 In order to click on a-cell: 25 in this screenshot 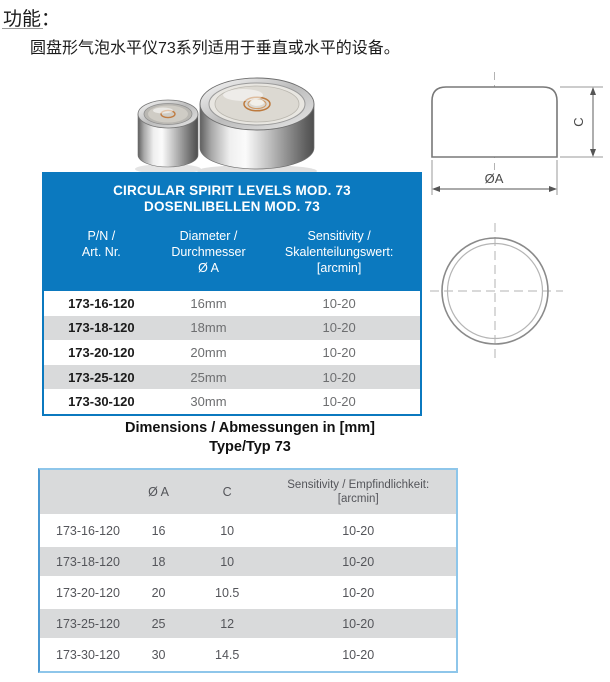, I will do `click(158, 623)`.